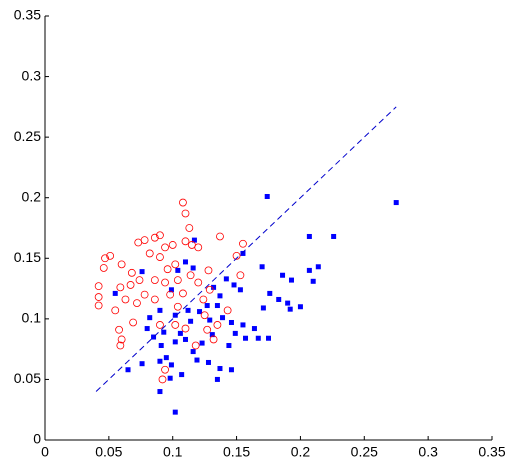  What do you see at coordinates (37, 439) in the screenshot?
I see `y-tick-label: 0` at bounding box center [37, 439].